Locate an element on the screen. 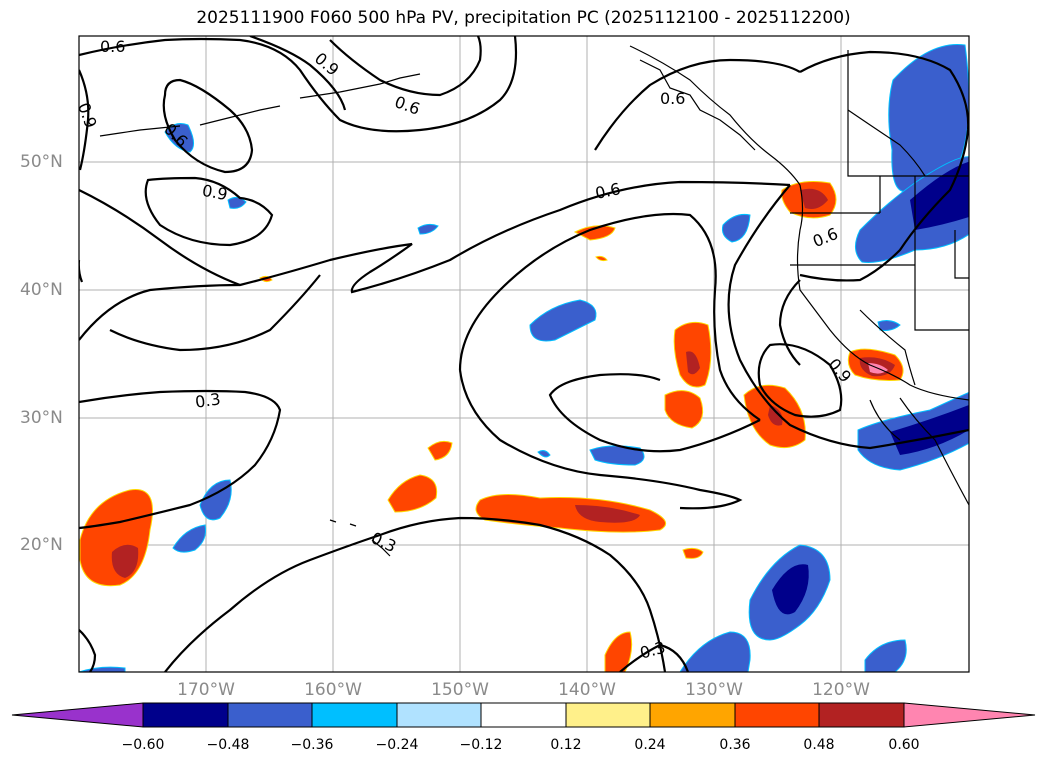 This screenshot has height=765, width=1047. colorbar-tick: 0.60 is located at coordinates (904, 745).